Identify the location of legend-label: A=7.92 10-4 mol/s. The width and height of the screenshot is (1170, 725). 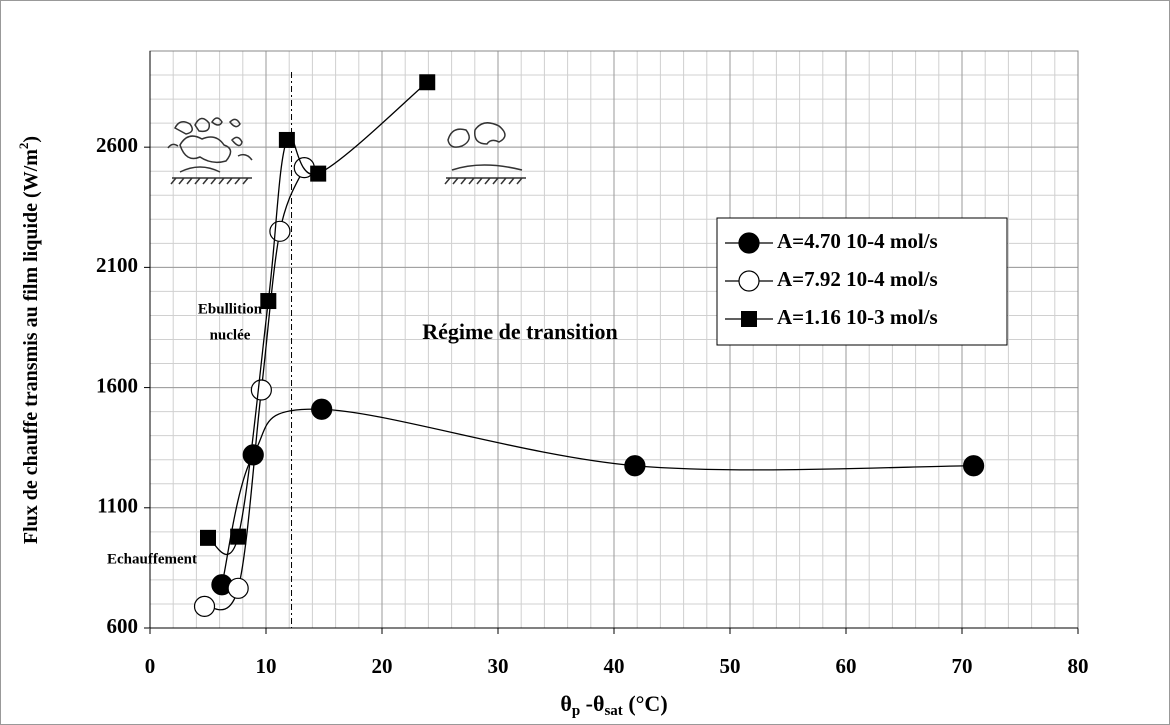
(857, 279).